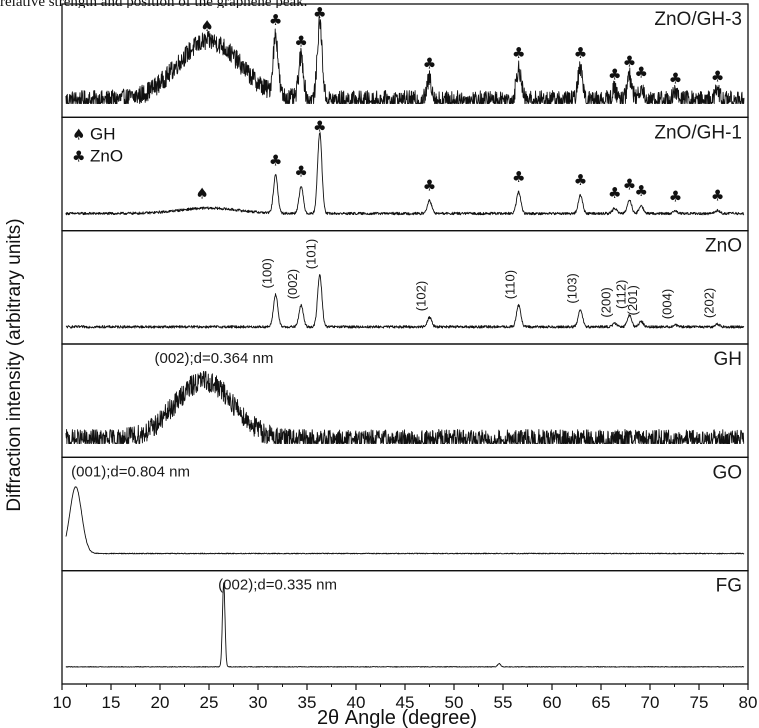 The image size is (759, 728). What do you see at coordinates (405, 702) in the screenshot?
I see `x-tick-label: 45` at bounding box center [405, 702].